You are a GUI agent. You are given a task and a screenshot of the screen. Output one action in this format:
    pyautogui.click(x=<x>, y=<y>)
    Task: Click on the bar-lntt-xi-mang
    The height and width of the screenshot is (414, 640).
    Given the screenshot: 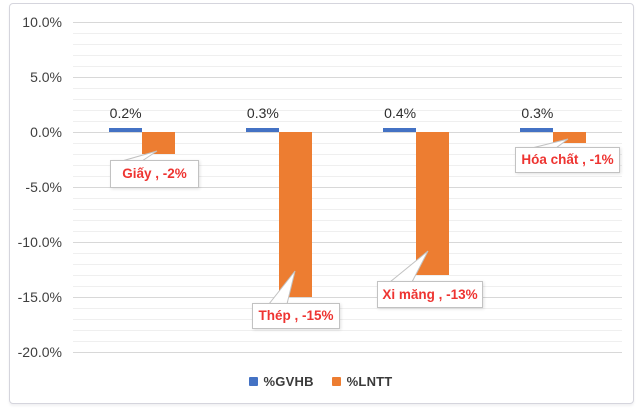 What is the action you would take?
    pyautogui.click(x=433, y=203)
    